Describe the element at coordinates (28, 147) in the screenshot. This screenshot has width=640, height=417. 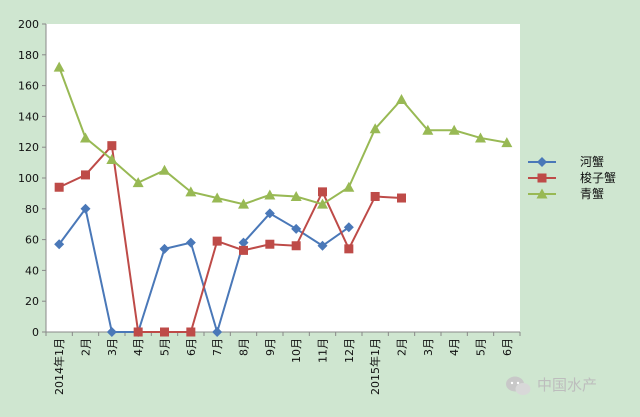
I see `y-tick-label: 120` at that location.